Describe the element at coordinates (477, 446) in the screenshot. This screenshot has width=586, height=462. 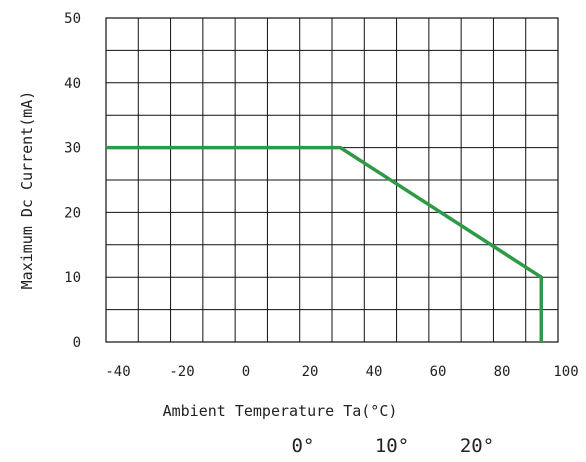
I see `extra-label-20: 20°` at that location.